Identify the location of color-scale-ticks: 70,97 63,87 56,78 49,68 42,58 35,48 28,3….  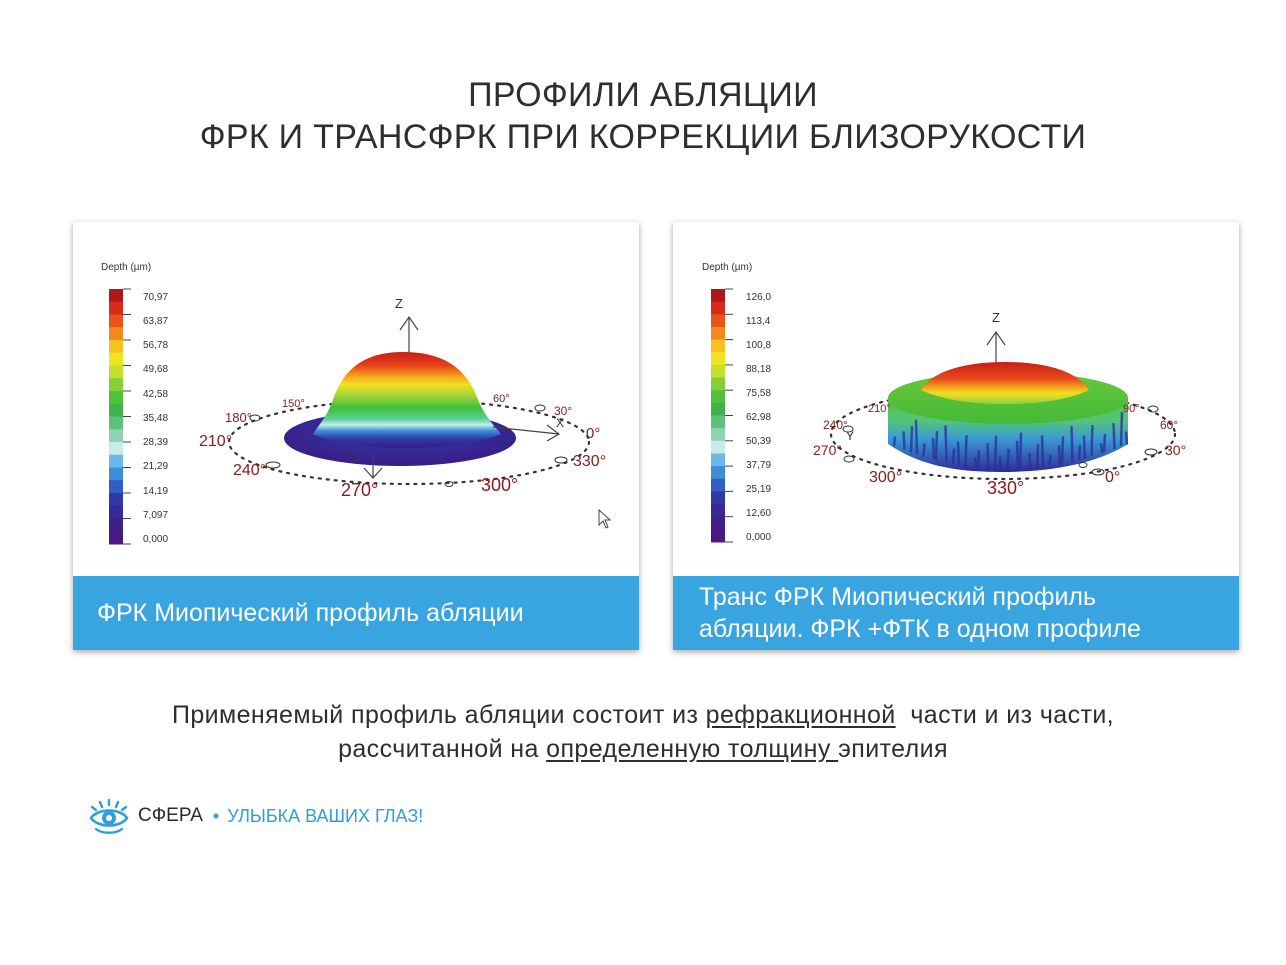
(155, 418).